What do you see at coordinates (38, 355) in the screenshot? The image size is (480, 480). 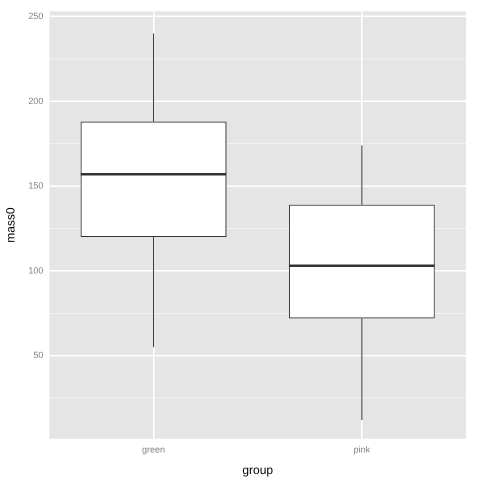 I see `y-tick-label: 50` at bounding box center [38, 355].